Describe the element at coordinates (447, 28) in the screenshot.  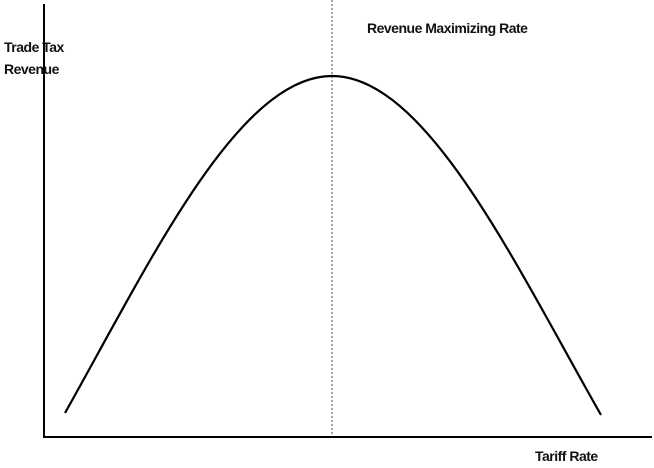
I see `annotation: Revenue Maximizing Rate` at that location.